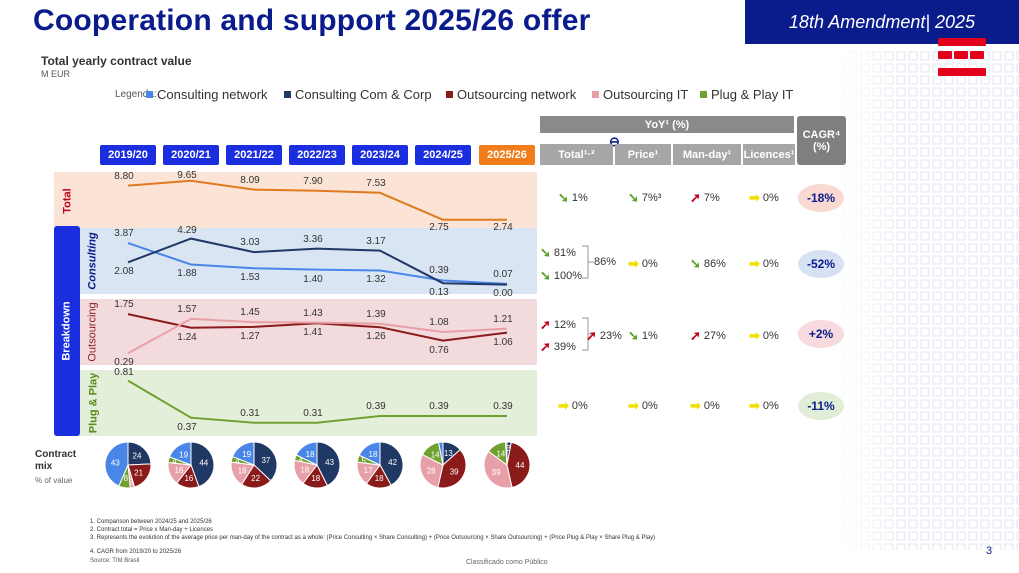 This screenshot has width=1019, height=573. Describe the element at coordinates (317, 200) in the screenshot. I see `series-line-total` at that location.